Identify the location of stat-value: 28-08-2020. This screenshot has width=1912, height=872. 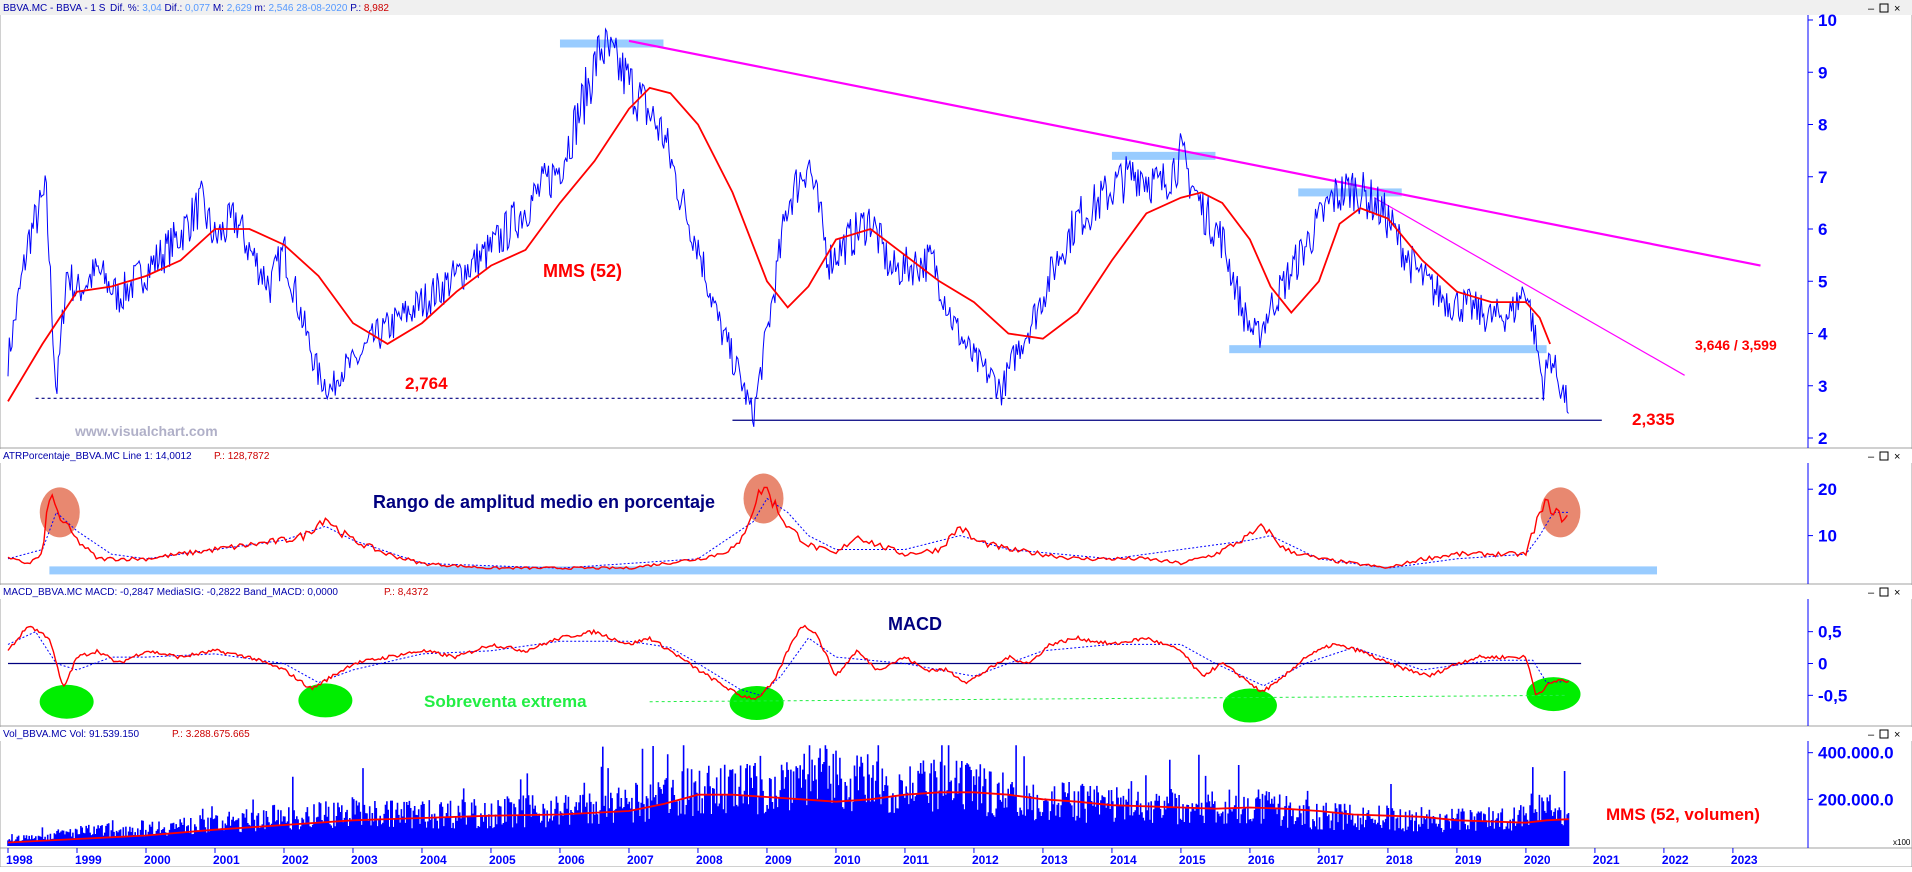
(322, 8).